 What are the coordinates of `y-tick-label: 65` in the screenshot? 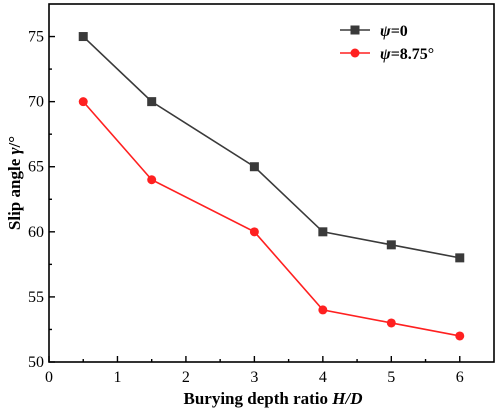 It's located at (36, 167).